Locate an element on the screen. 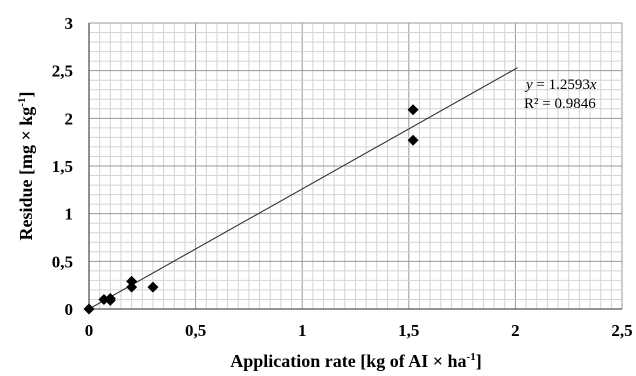  trendline-equation: y = 1.2593x is located at coordinates (560, 85).